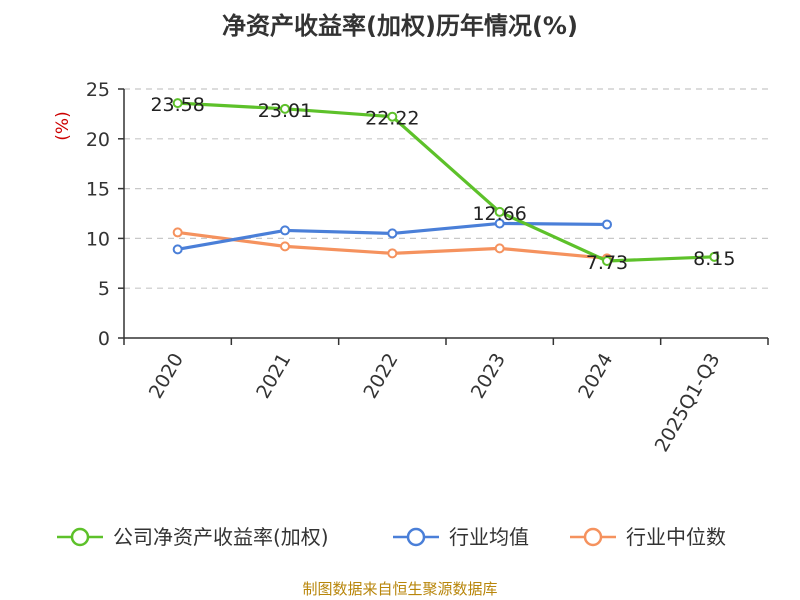 This screenshot has width=800, height=600. I want to click on y-axis-label: (%), so click(63, 125).